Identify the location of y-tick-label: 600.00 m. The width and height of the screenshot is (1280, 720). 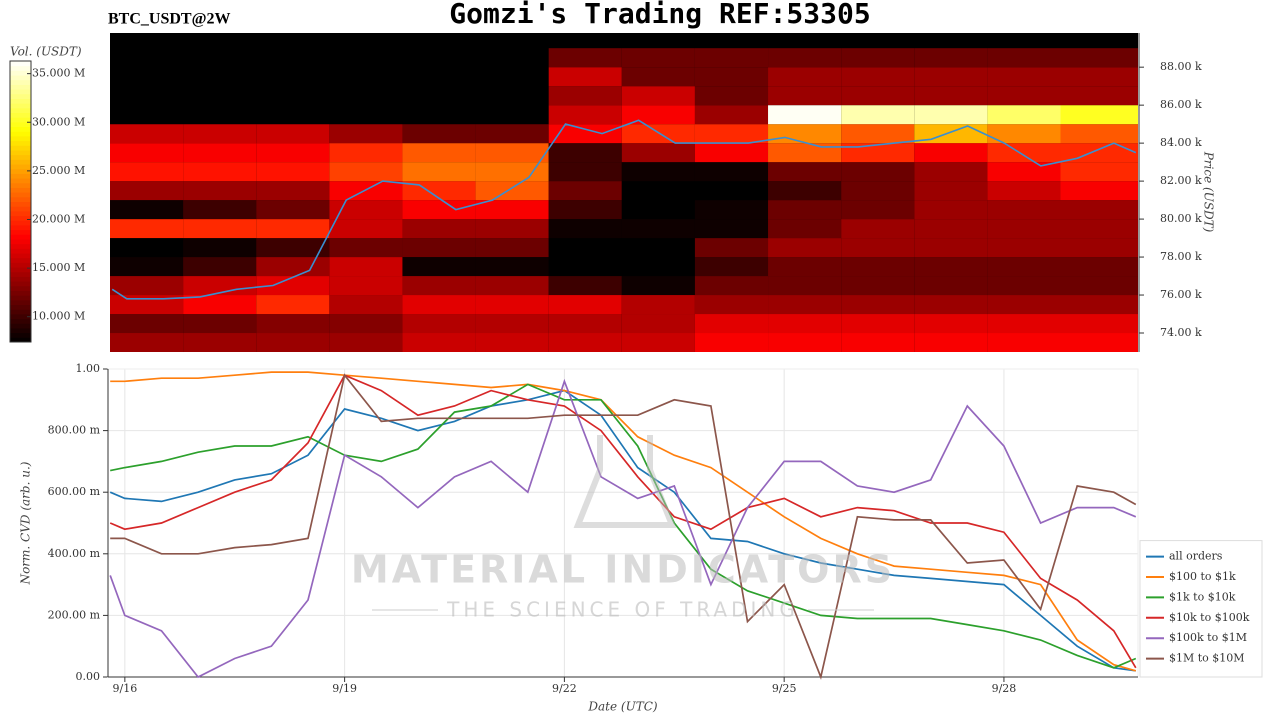
(74, 491).